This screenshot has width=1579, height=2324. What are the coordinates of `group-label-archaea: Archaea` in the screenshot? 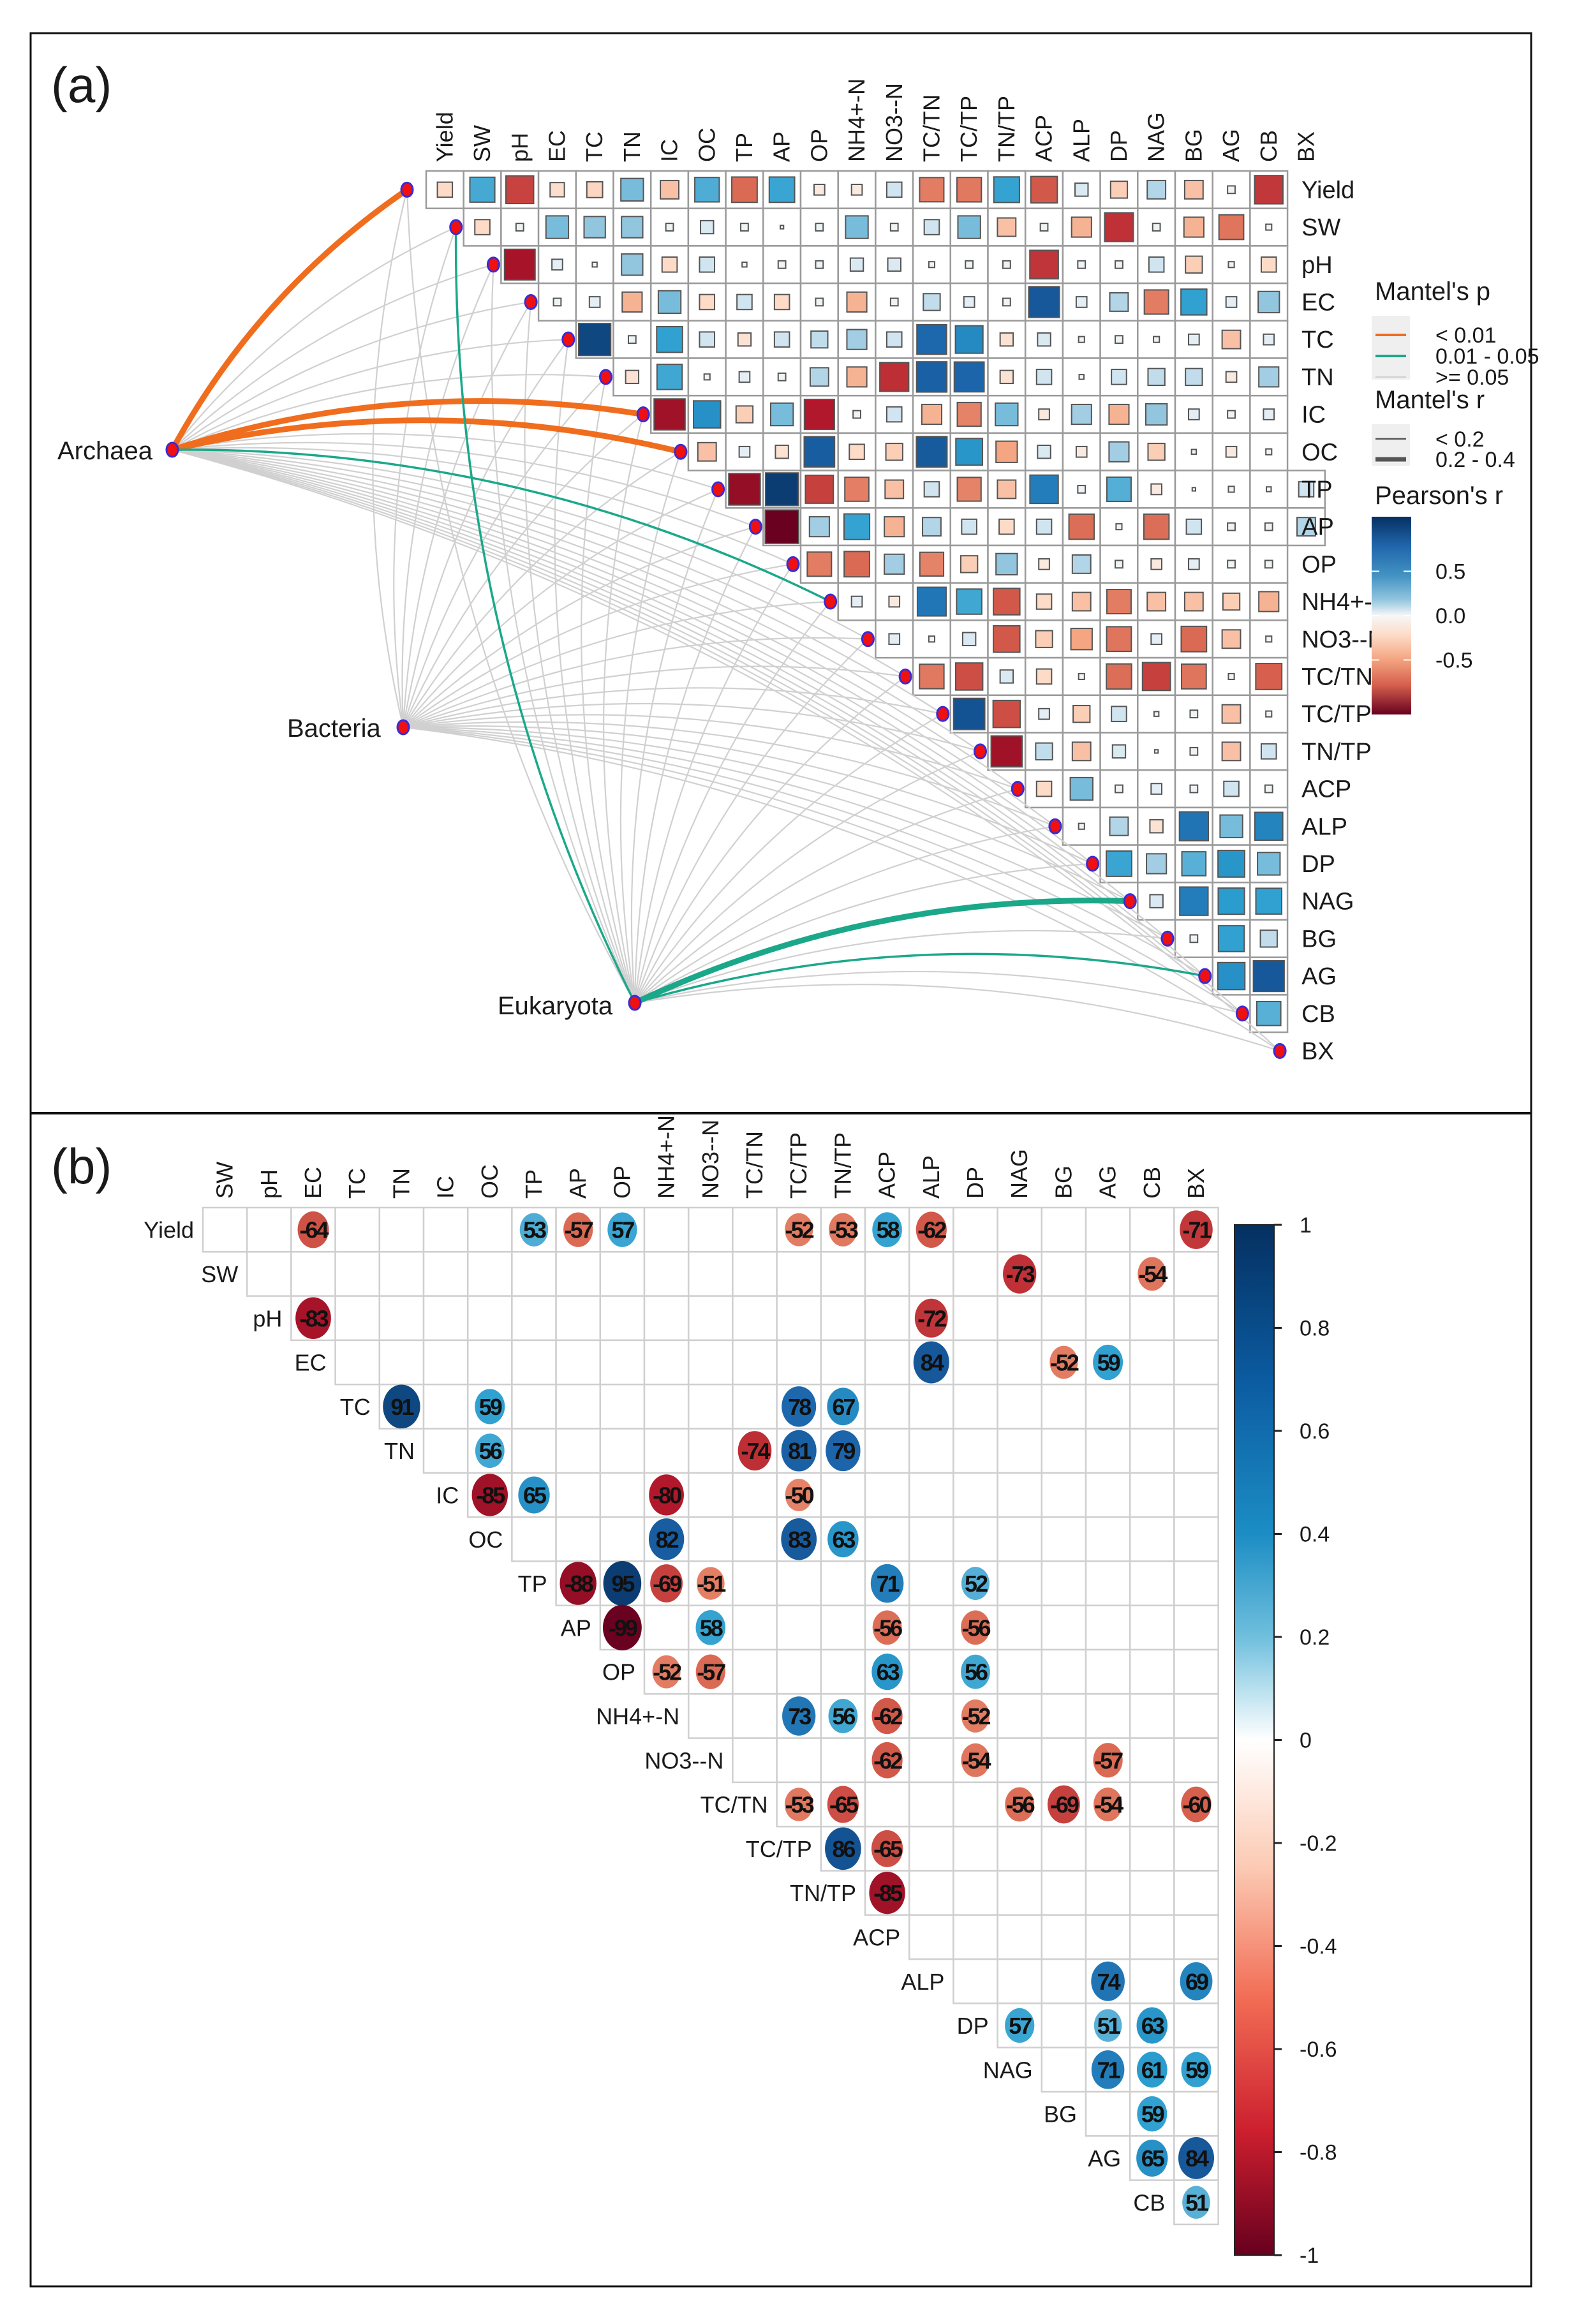 It's located at (105, 451).